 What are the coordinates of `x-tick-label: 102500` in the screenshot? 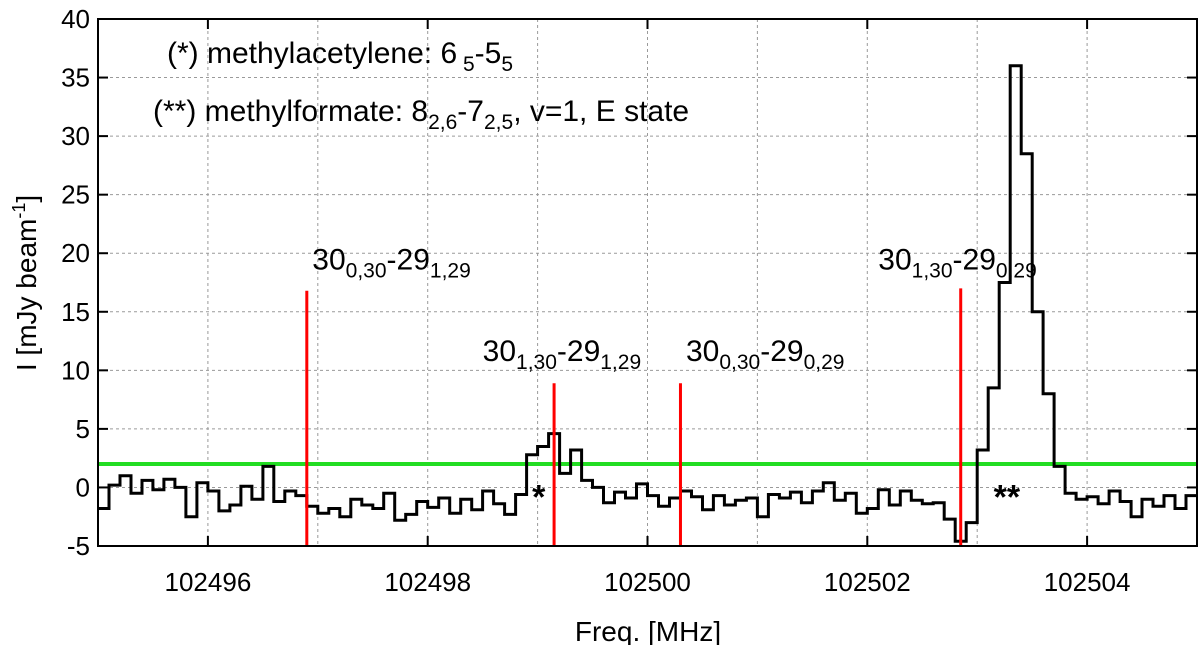 It's located at (647, 582).